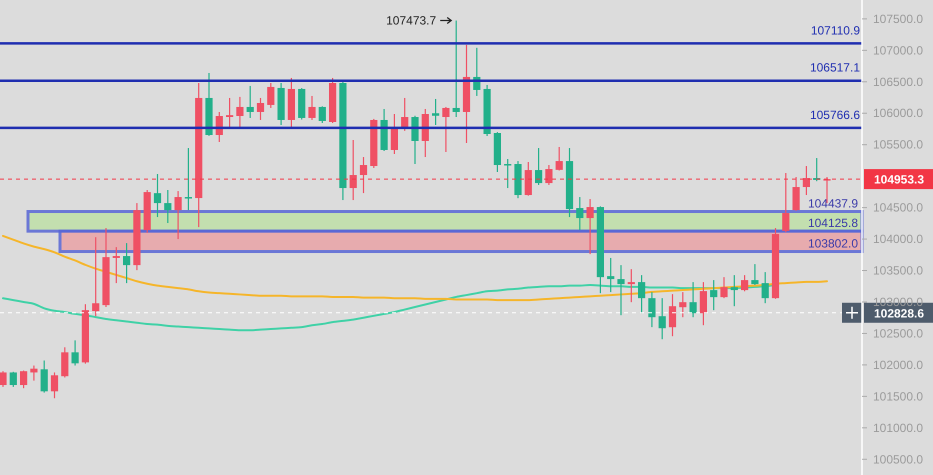  What do you see at coordinates (898, 19) in the screenshot?
I see `y-tick-label: 107500.0` at bounding box center [898, 19].